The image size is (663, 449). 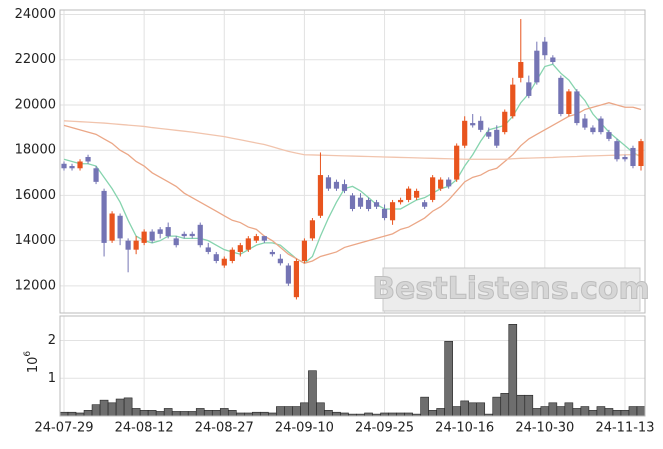 I want to click on watermark: BestListens.com, so click(x=511, y=289).